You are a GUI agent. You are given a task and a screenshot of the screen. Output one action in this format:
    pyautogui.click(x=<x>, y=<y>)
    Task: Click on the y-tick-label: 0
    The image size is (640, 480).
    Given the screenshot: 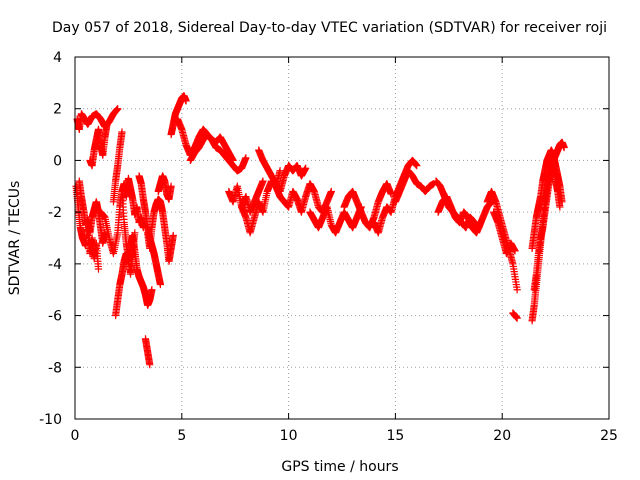 What is the action you would take?
    pyautogui.click(x=57, y=161)
    